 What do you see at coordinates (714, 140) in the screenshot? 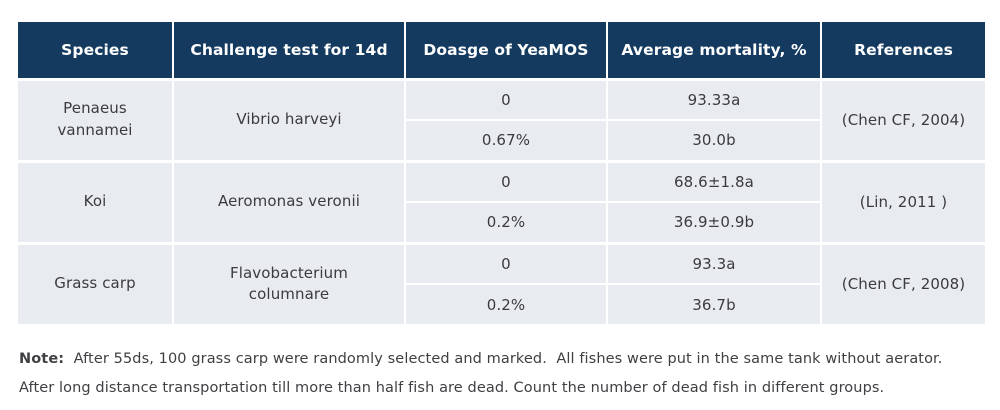
I see `cell-mortality: 30.0b` at bounding box center [714, 140].